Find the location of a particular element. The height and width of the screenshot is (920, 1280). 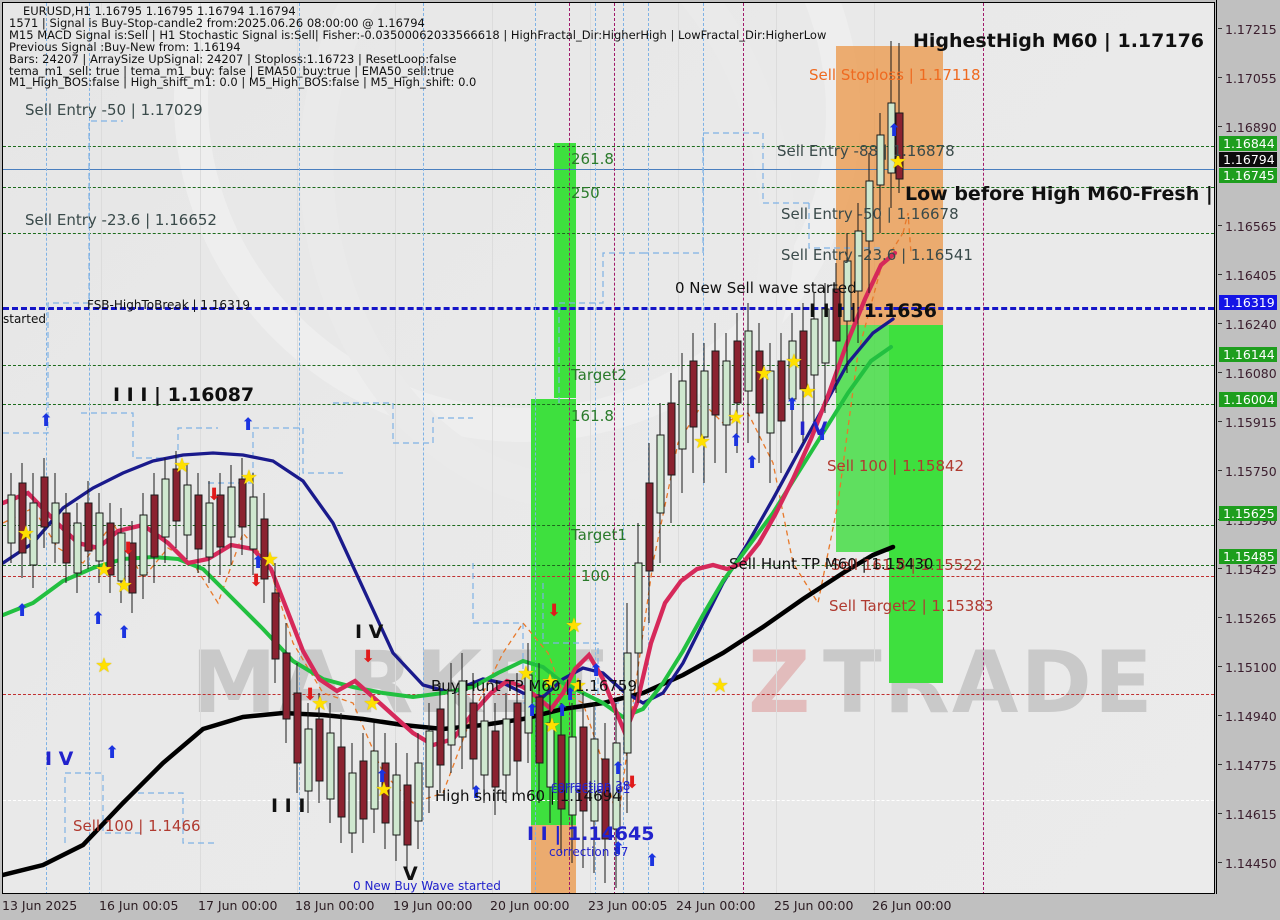

wave-iv-right: I V is located at coordinates (813, 429).